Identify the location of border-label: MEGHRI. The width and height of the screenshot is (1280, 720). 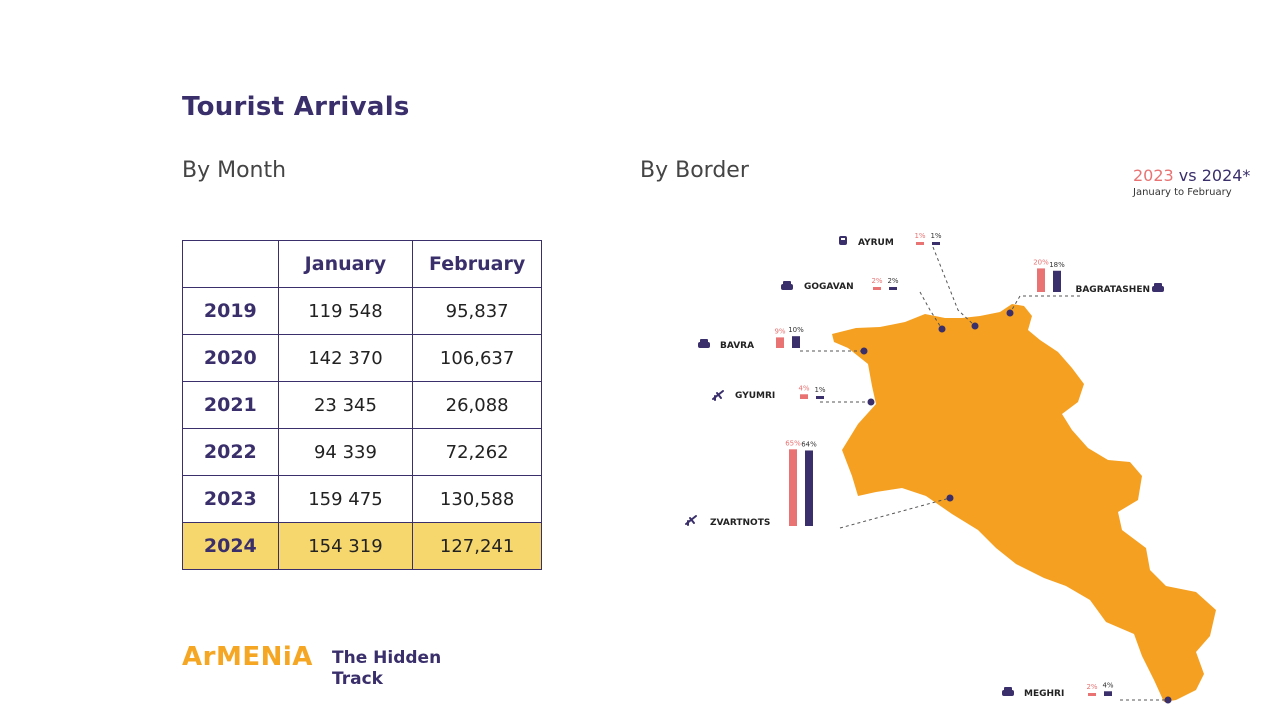
(1044, 694).